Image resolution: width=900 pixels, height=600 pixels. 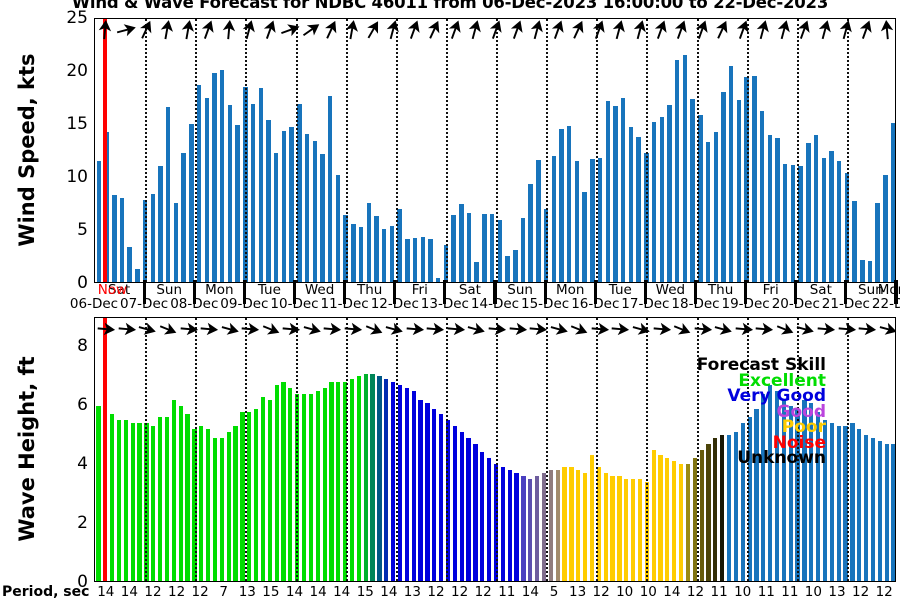 I want to click on day-name-label: Sun, so click(x=520, y=290).